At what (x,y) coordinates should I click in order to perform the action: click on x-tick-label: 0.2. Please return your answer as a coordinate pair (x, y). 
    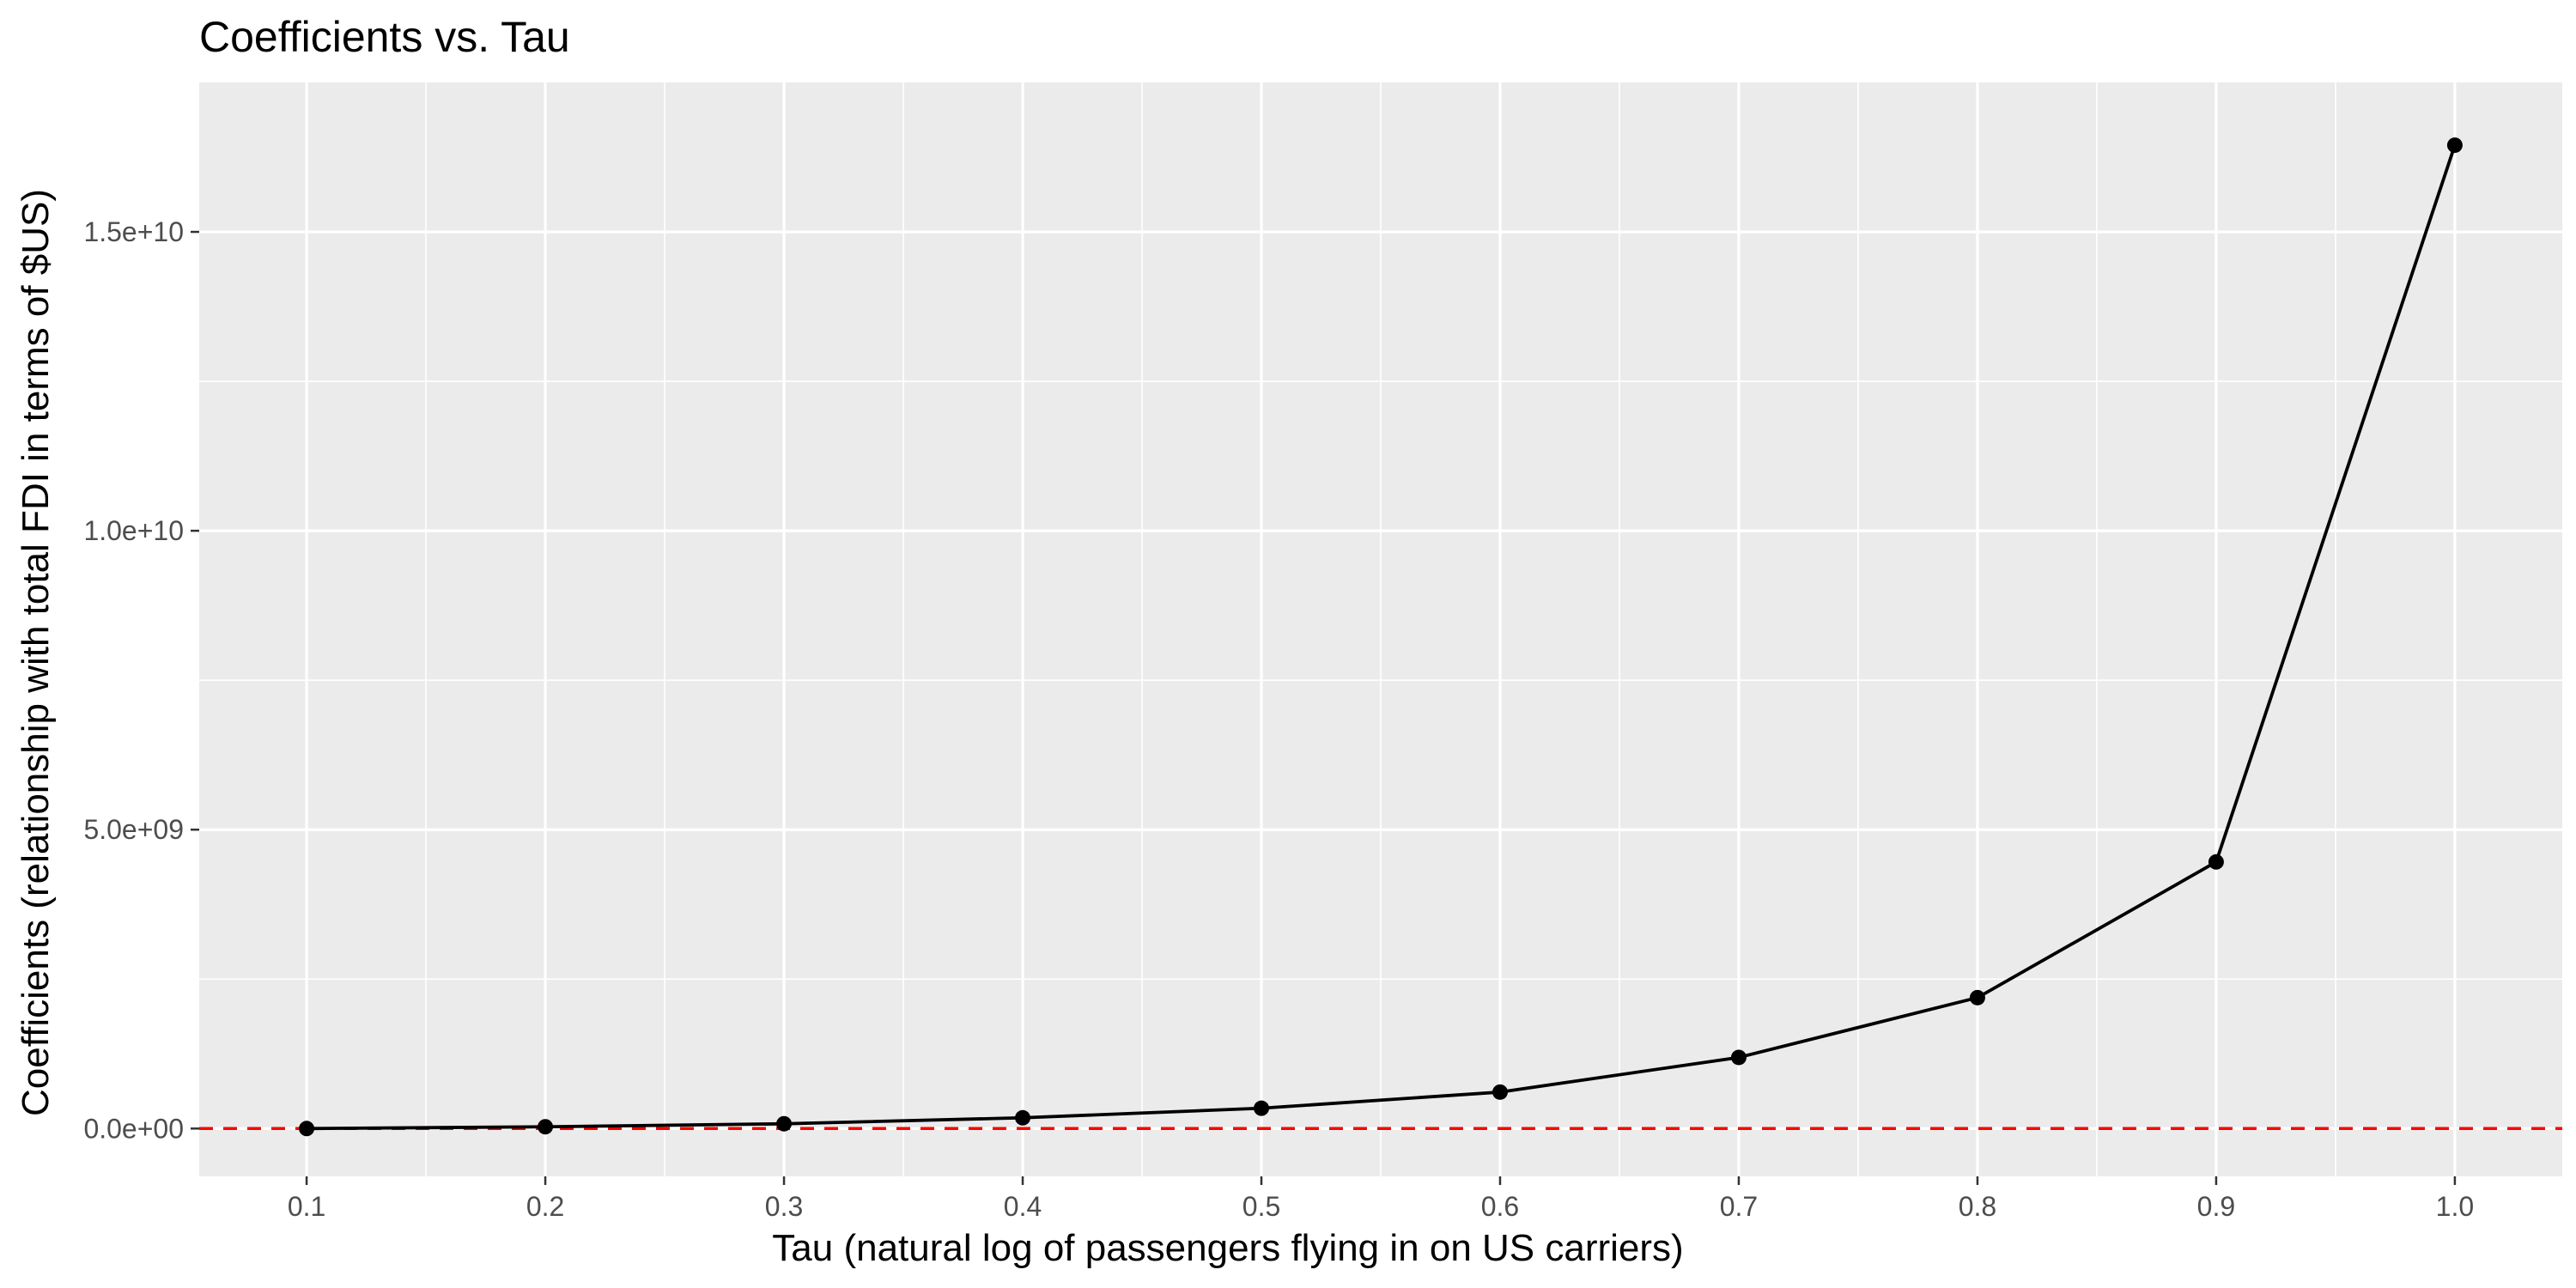
    Looking at the image, I should click on (545, 1206).